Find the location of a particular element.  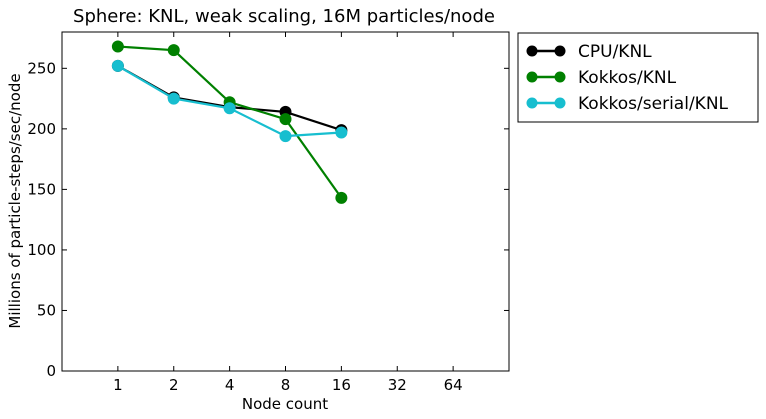

y-tick-label: 50 is located at coordinates (46, 310).